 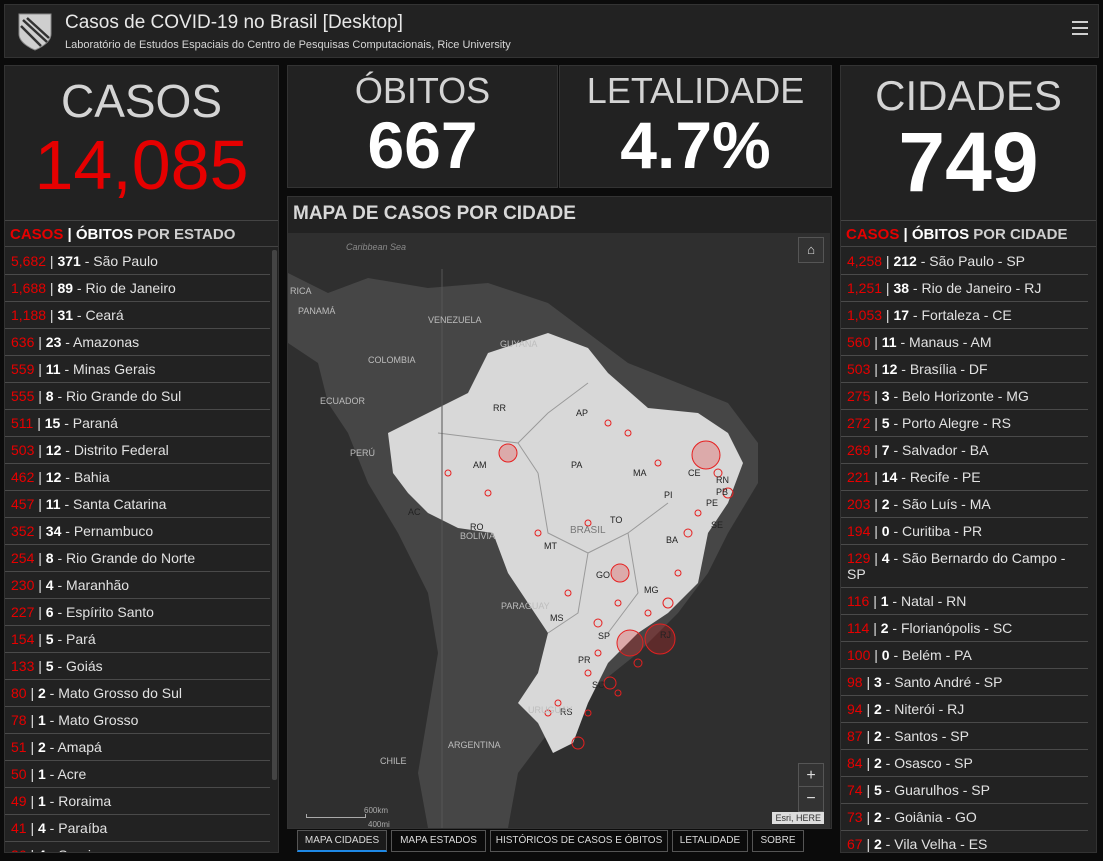 I want to click on label-pb: PB, so click(x=722, y=492).